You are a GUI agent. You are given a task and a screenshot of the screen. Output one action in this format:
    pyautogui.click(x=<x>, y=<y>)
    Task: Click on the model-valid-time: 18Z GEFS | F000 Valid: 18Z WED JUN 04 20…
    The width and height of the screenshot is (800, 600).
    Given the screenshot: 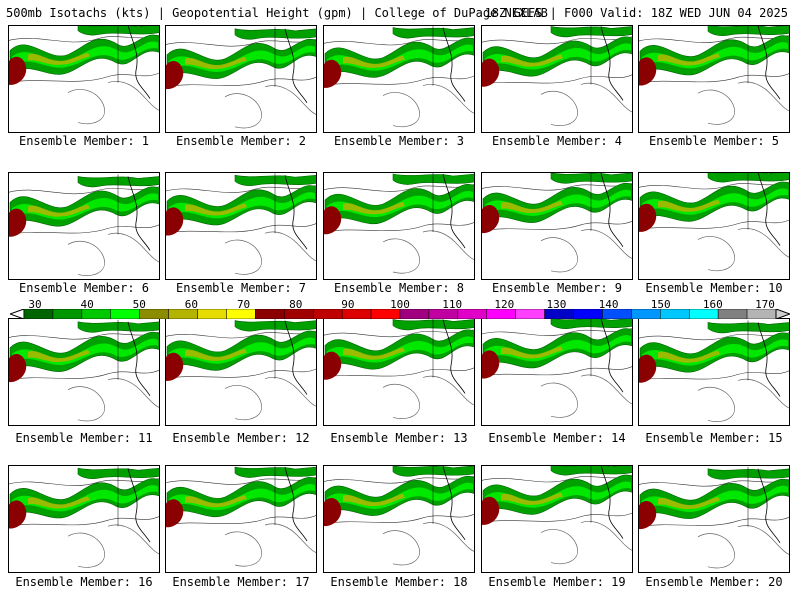 What is the action you would take?
    pyautogui.click(x=636, y=13)
    